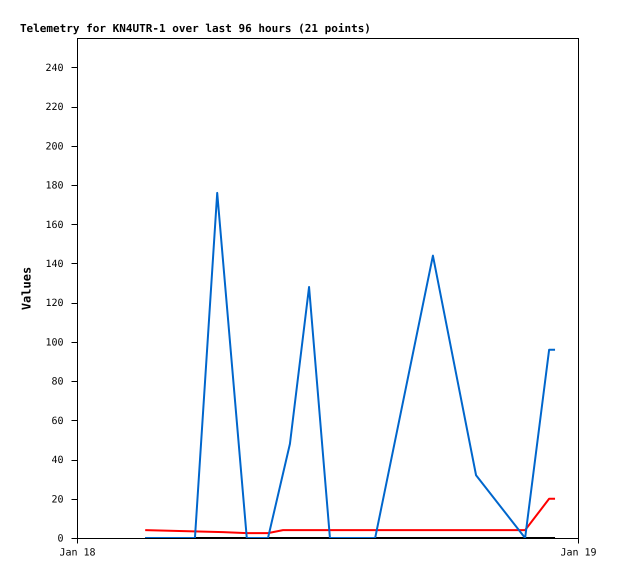  Describe the element at coordinates (54, 146) in the screenshot. I see `y-tick-label: 200` at that location.